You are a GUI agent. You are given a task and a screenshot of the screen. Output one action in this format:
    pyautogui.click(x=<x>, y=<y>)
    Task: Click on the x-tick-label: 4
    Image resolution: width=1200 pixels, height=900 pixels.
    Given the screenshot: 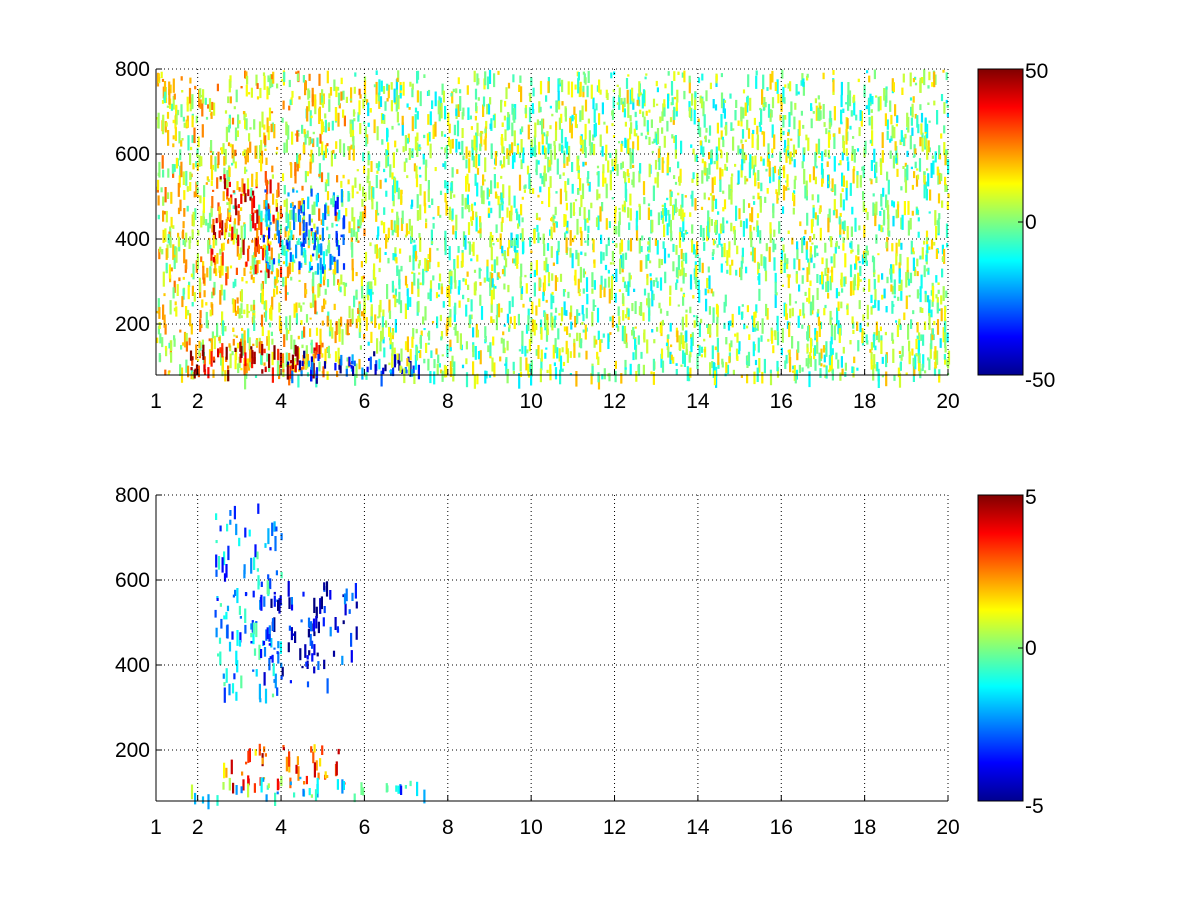 What is the action you would take?
    pyautogui.click(x=281, y=401)
    